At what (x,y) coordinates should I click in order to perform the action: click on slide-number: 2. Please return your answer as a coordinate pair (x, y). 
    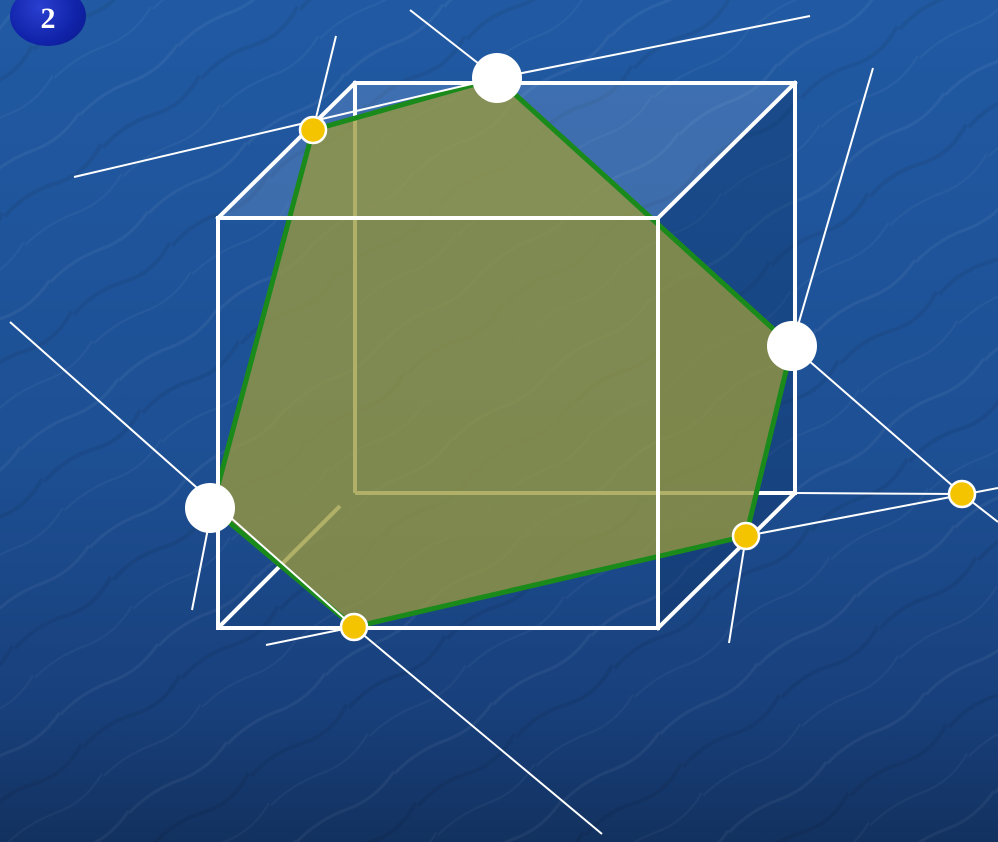
    Looking at the image, I should click on (48, 18).